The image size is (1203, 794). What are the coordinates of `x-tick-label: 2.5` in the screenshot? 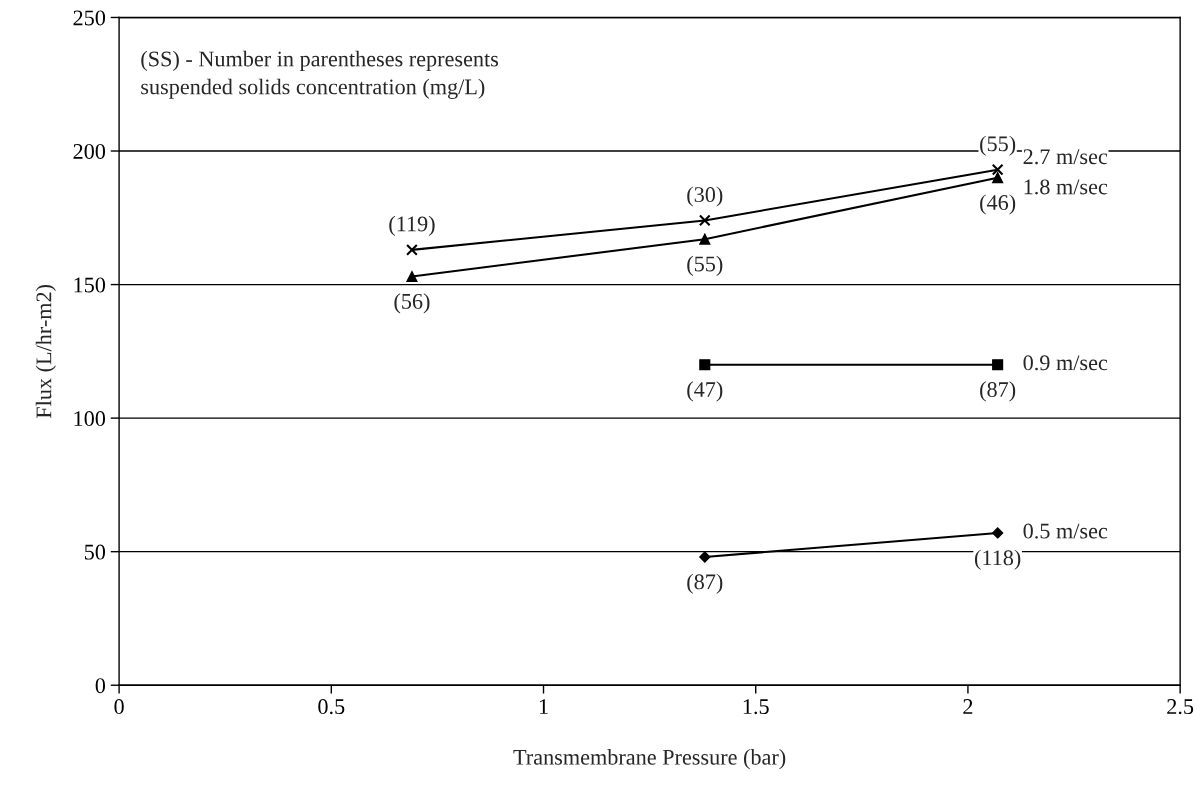 It's located at (1180, 707).